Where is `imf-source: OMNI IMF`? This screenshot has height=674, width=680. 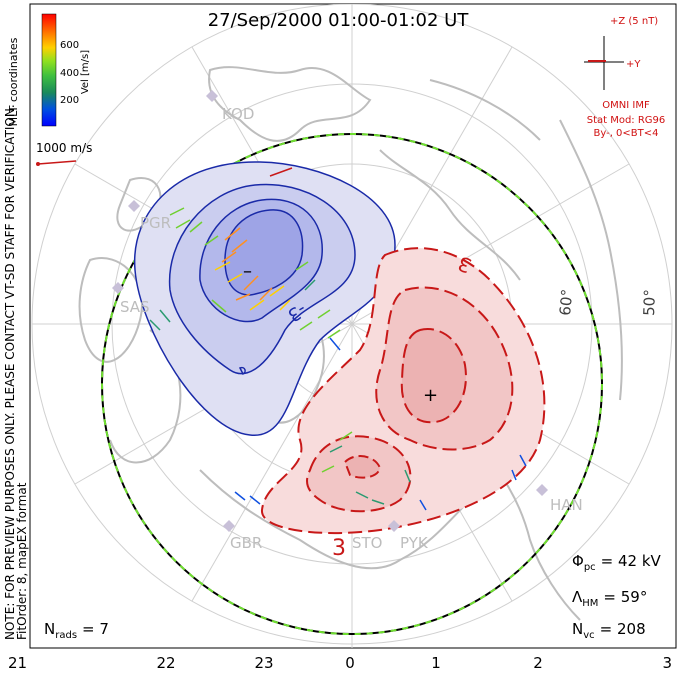
imf-source: OMNI IMF is located at coordinates (626, 105).